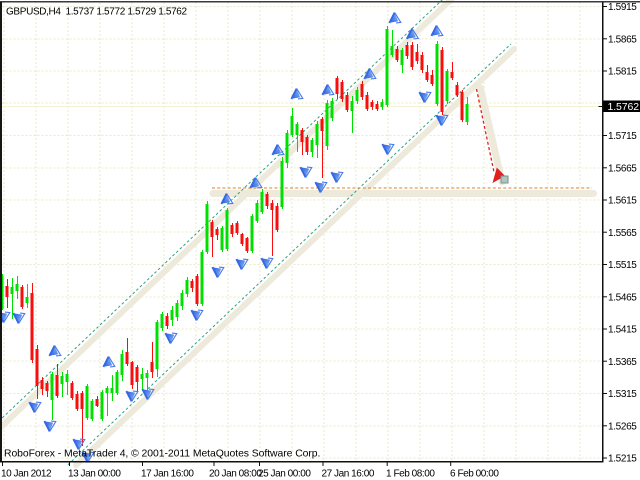 This screenshot has width=640, height=480. I want to click on svg-text: 1.5465, so click(622, 297).